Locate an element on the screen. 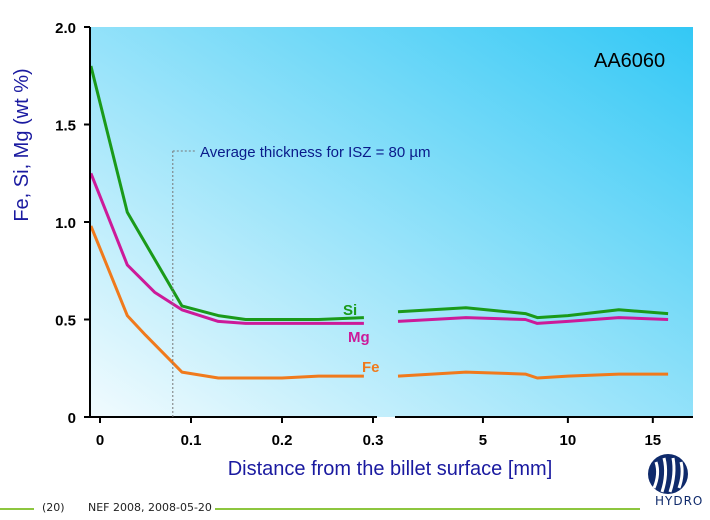 Image resolution: width=710 pixels, height=520 pixels. x-tick-label: 0 is located at coordinates (100, 440).